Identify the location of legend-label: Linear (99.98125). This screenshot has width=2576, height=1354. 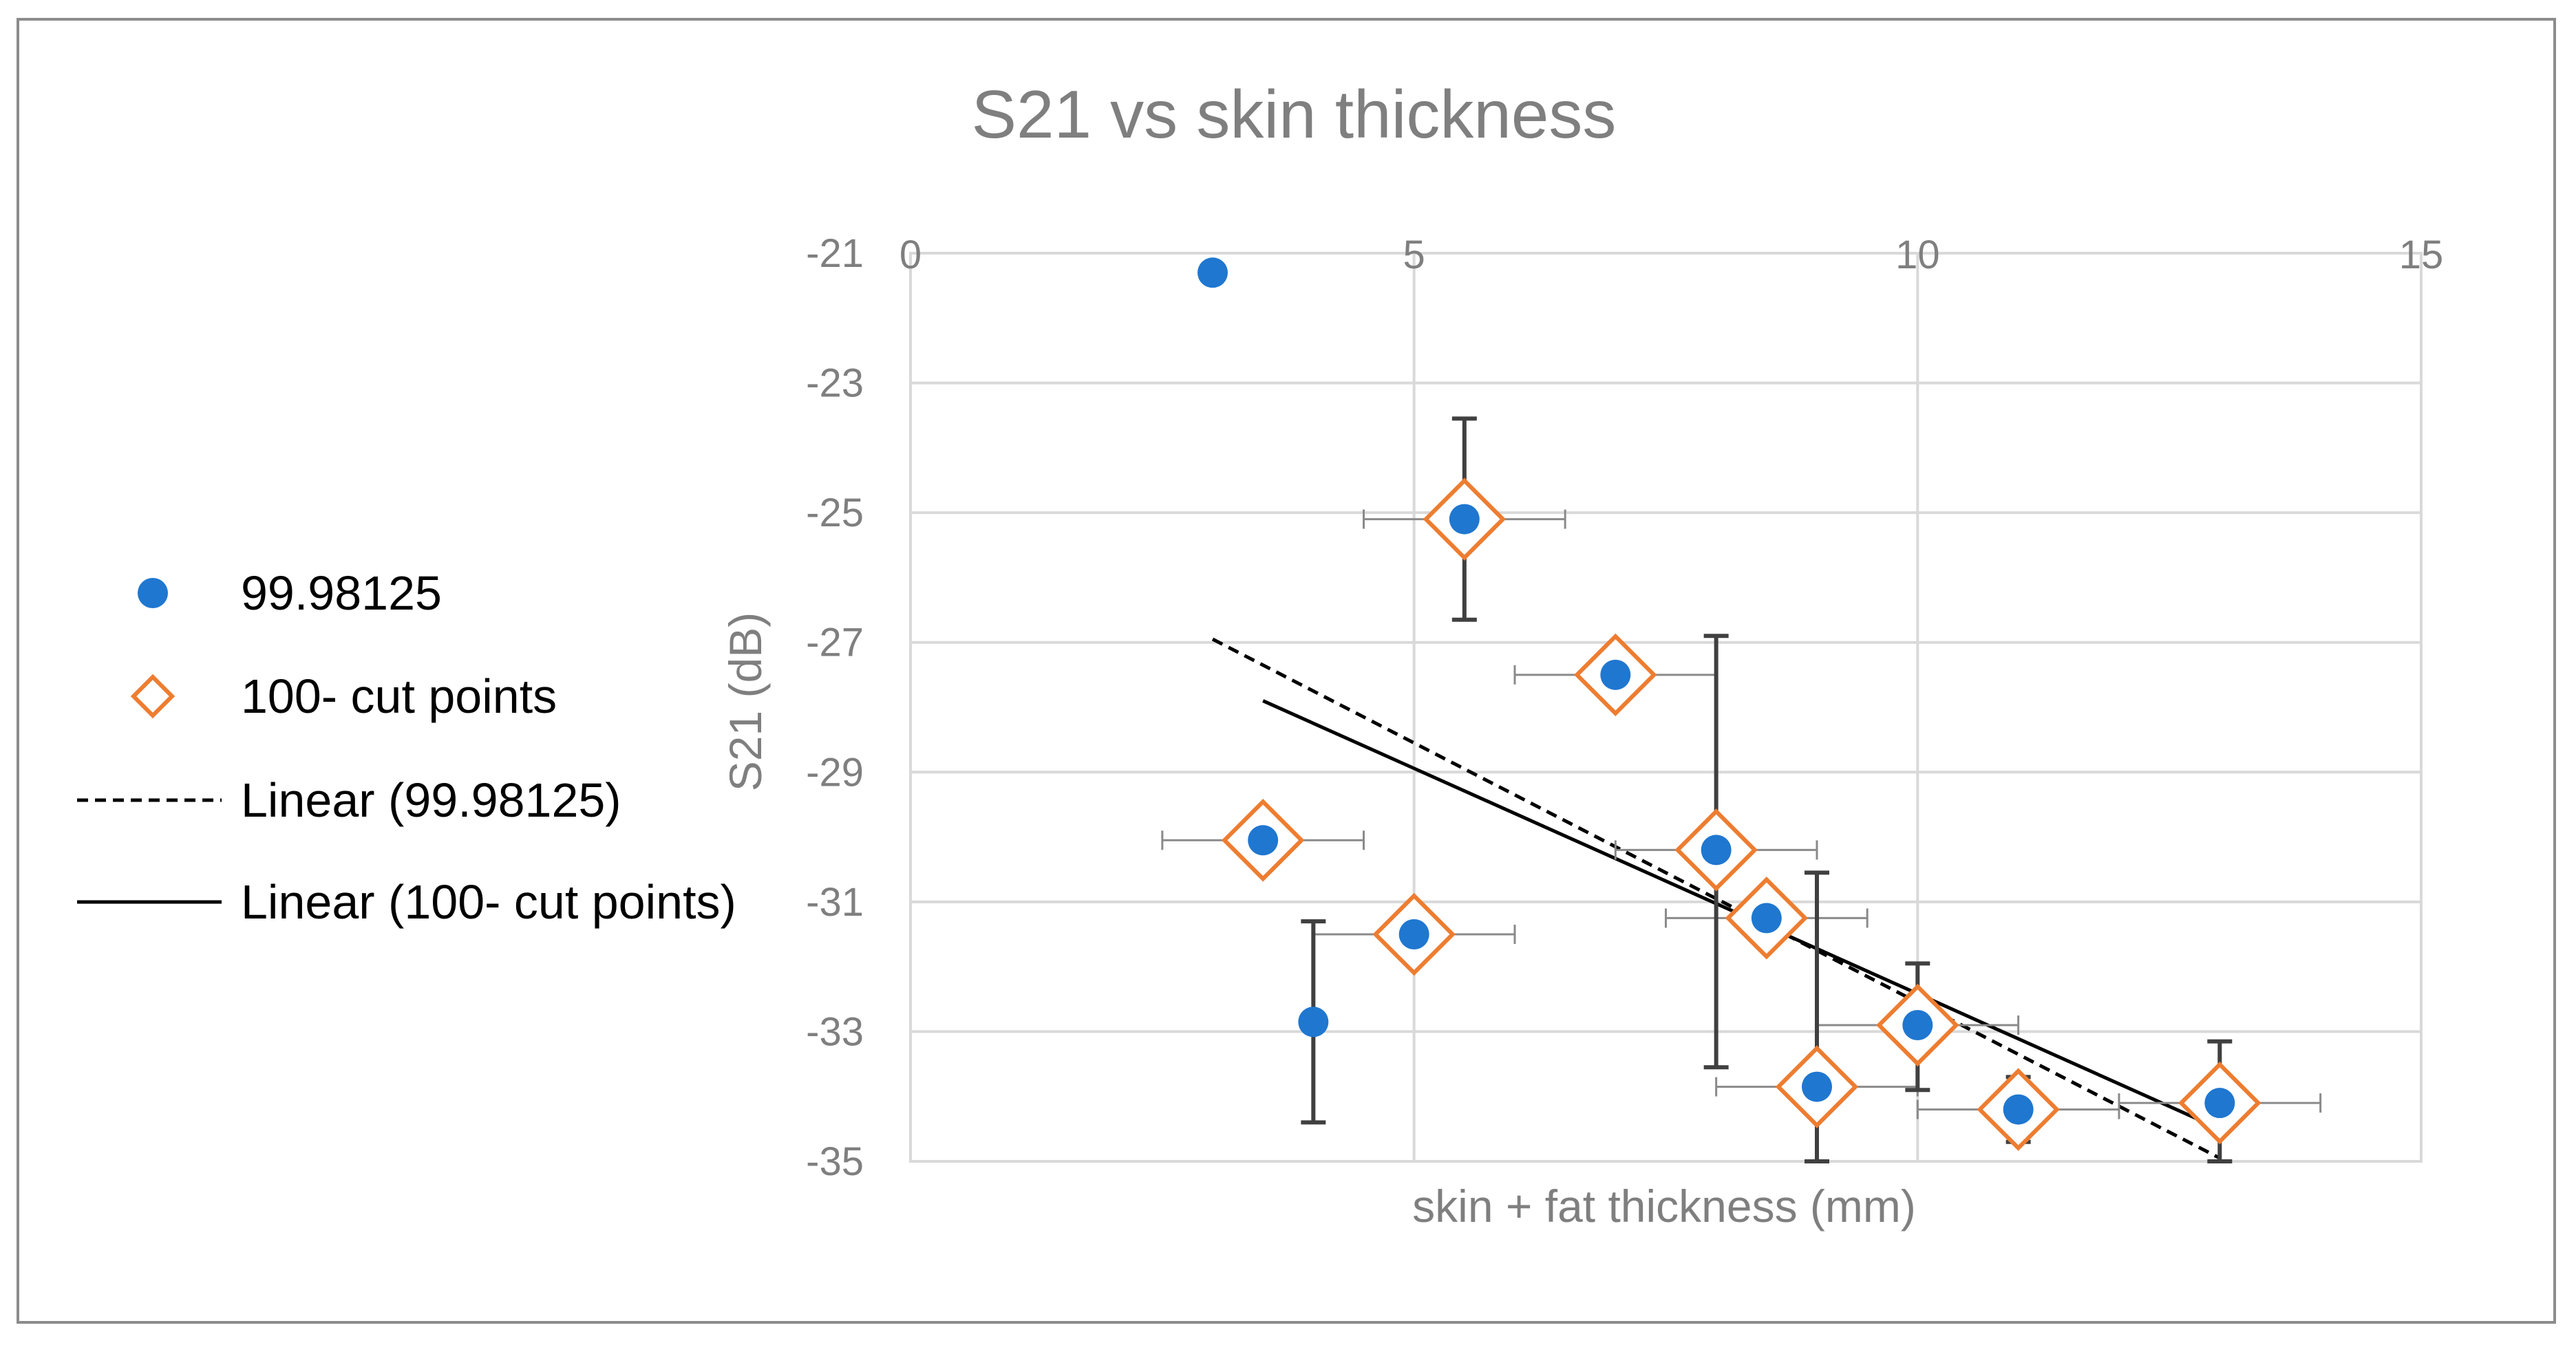
(431, 800).